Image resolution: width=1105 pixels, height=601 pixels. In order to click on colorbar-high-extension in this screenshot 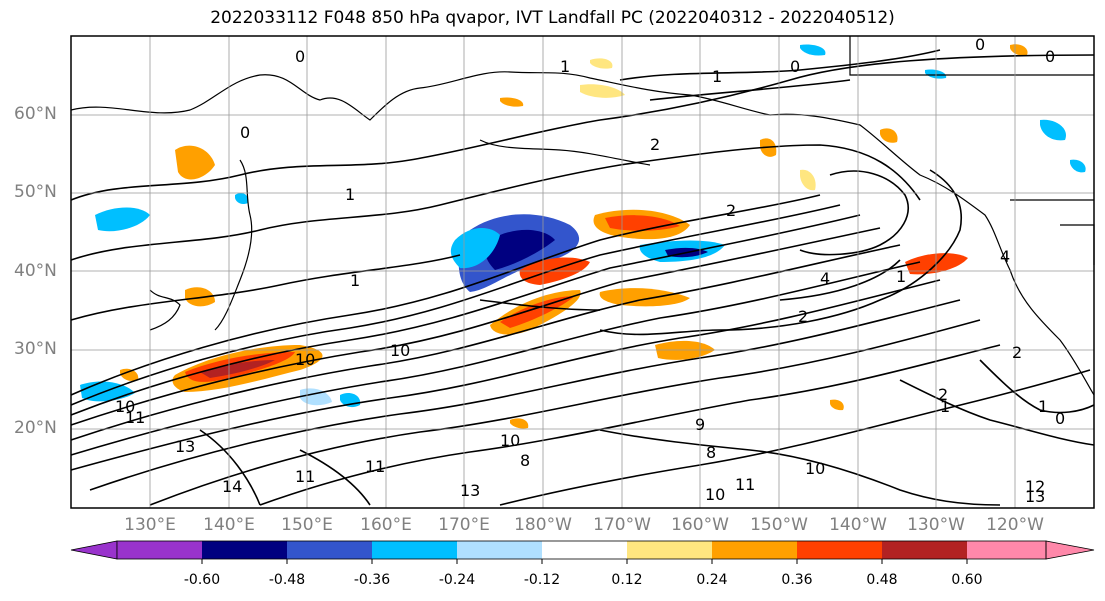, I will do `click(1070, 550)`.